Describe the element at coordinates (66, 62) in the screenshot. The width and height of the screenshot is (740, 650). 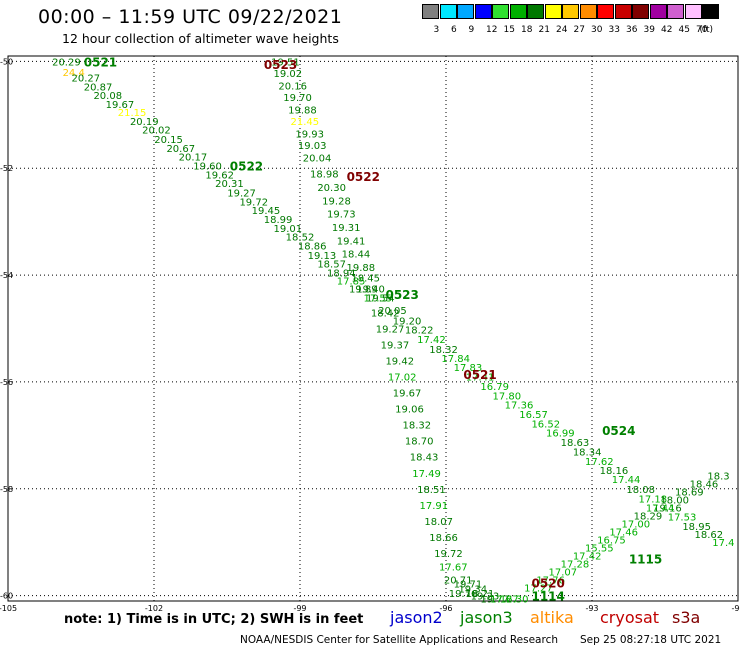
I see `wave-height-label: 20.29` at that location.